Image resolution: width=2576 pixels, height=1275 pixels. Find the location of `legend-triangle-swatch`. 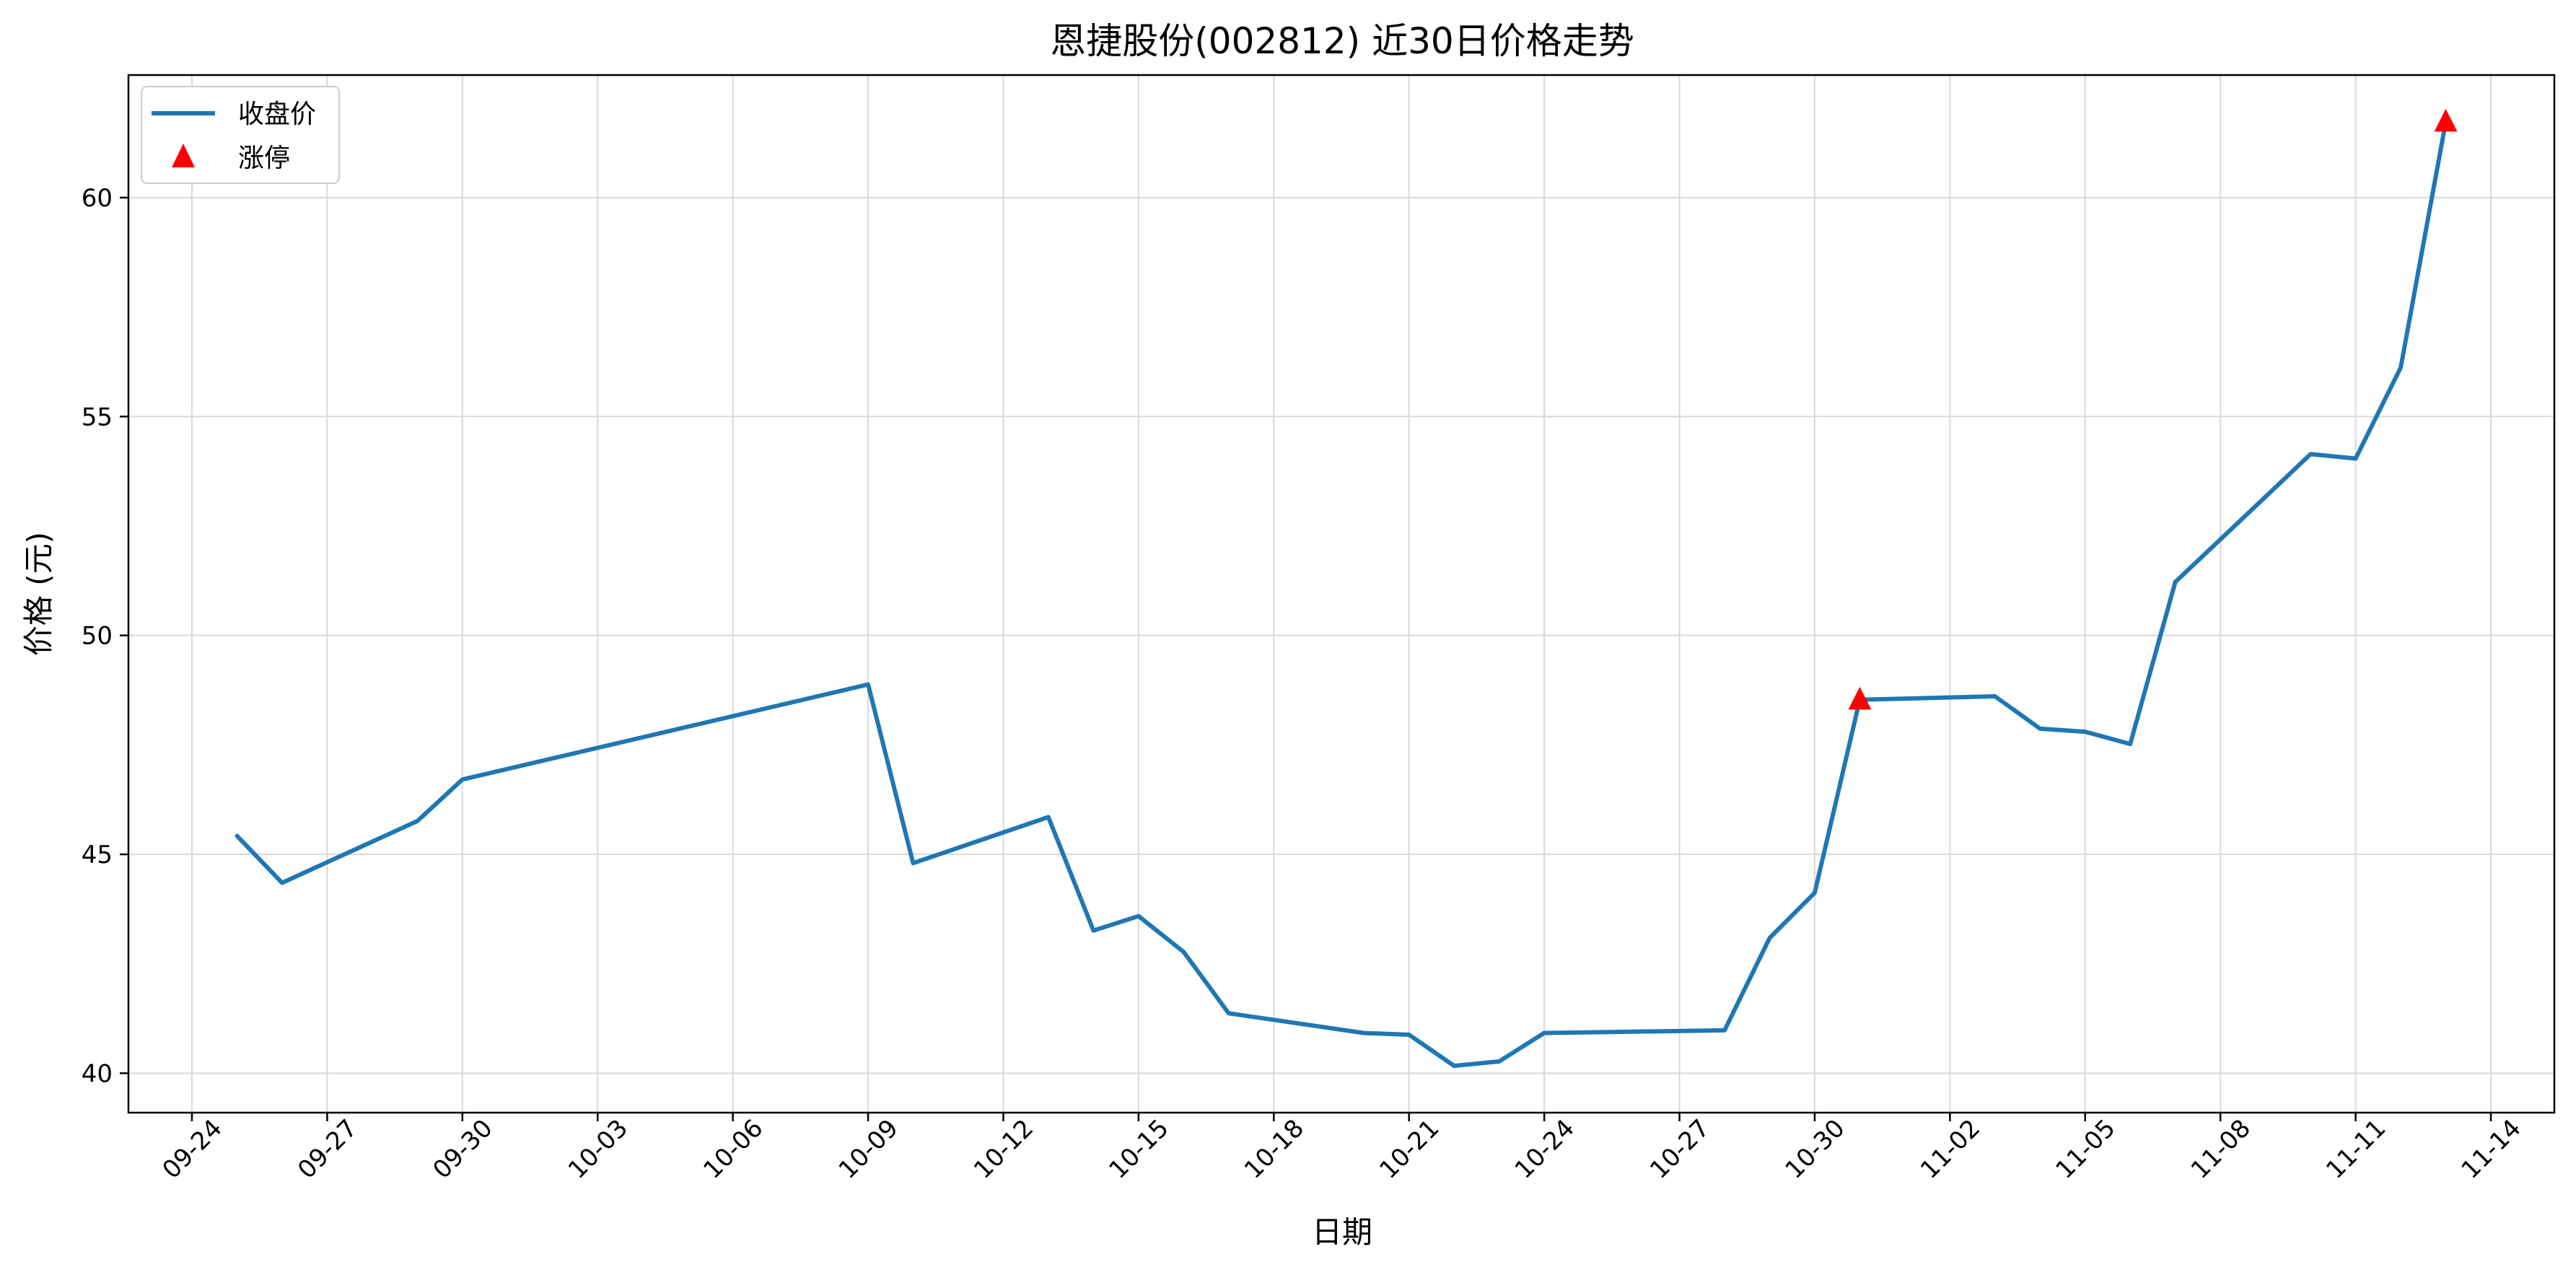

legend-triangle-swatch is located at coordinates (183, 156).